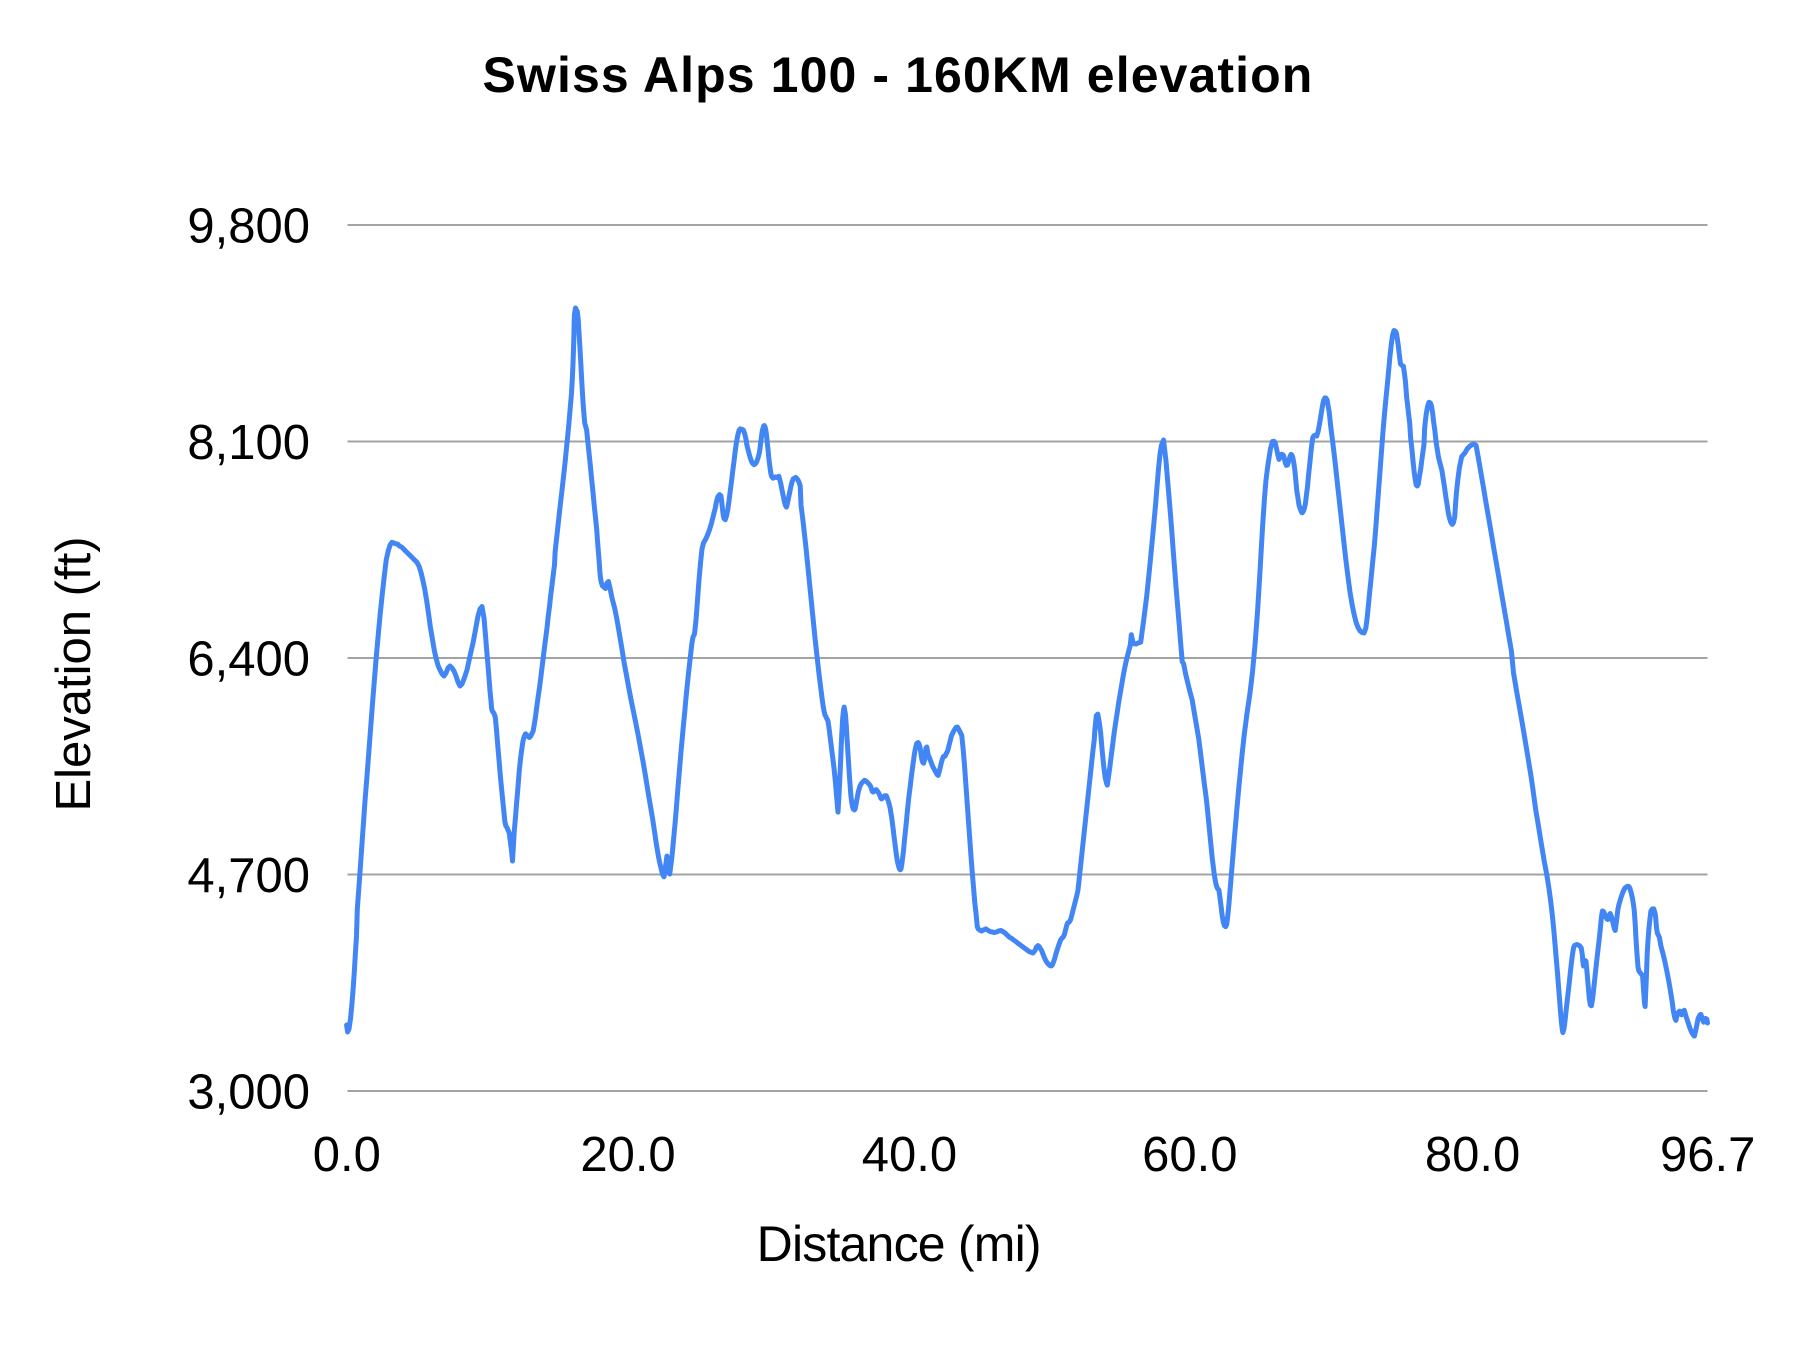 The image size is (1800, 1350). I want to click on svg-text: 80.0, so click(1472, 1155).